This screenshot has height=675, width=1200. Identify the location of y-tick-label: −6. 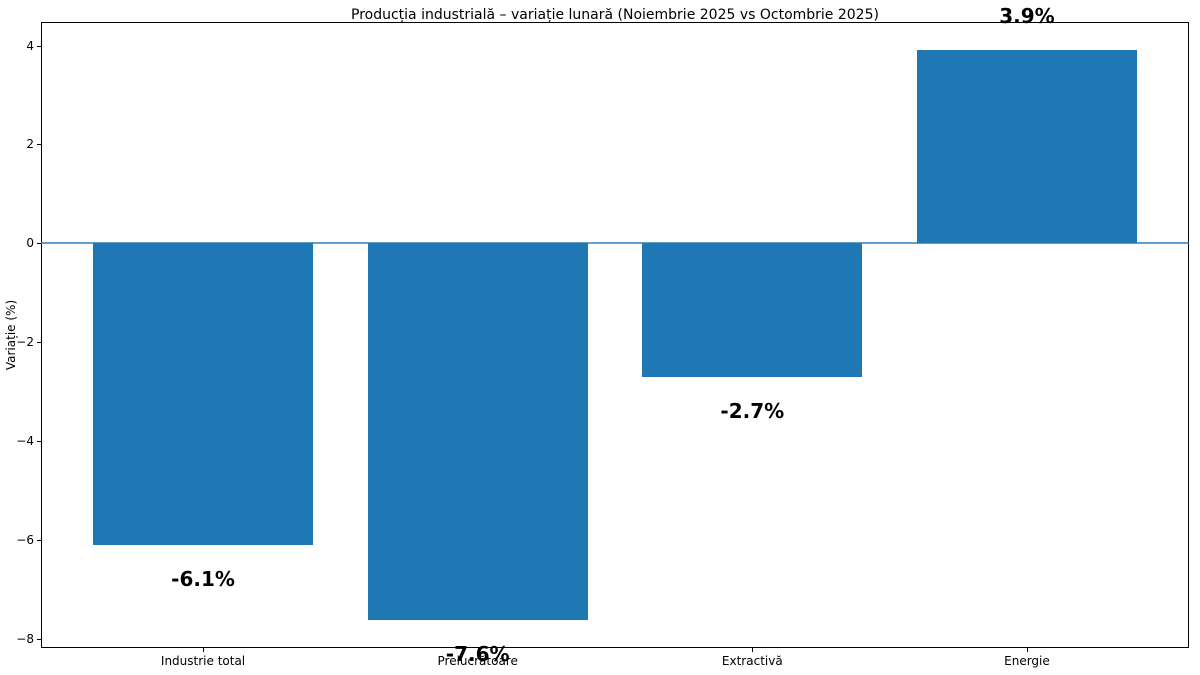
(25, 540).